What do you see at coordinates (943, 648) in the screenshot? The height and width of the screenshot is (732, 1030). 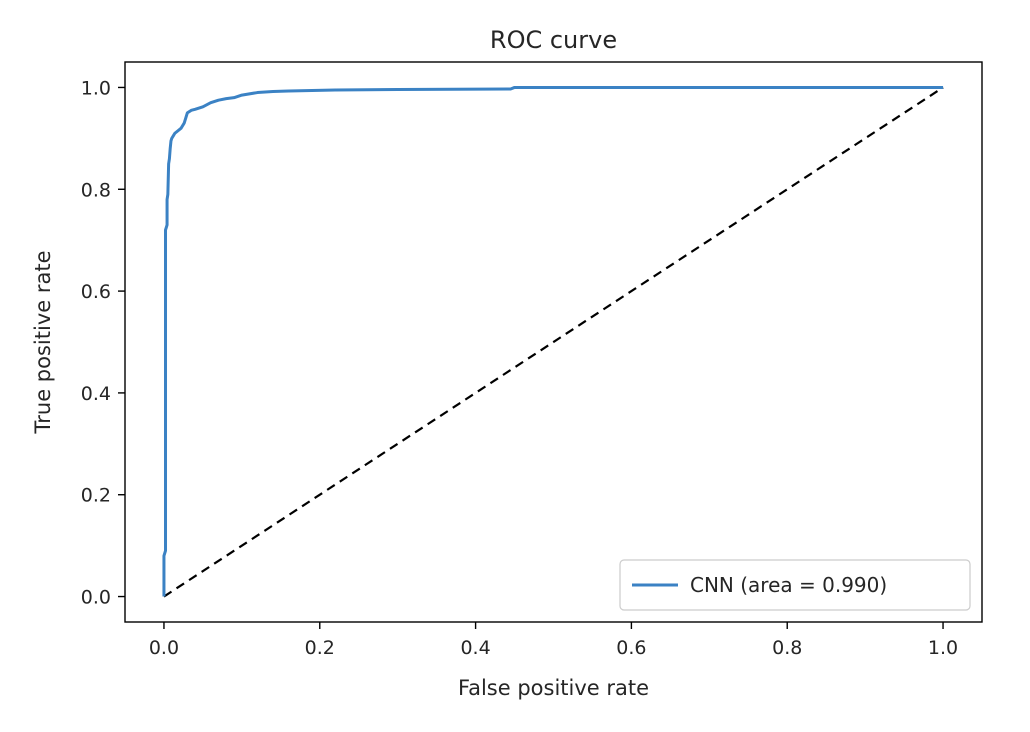 I see `x-tick-label: 1.0` at bounding box center [943, 648].